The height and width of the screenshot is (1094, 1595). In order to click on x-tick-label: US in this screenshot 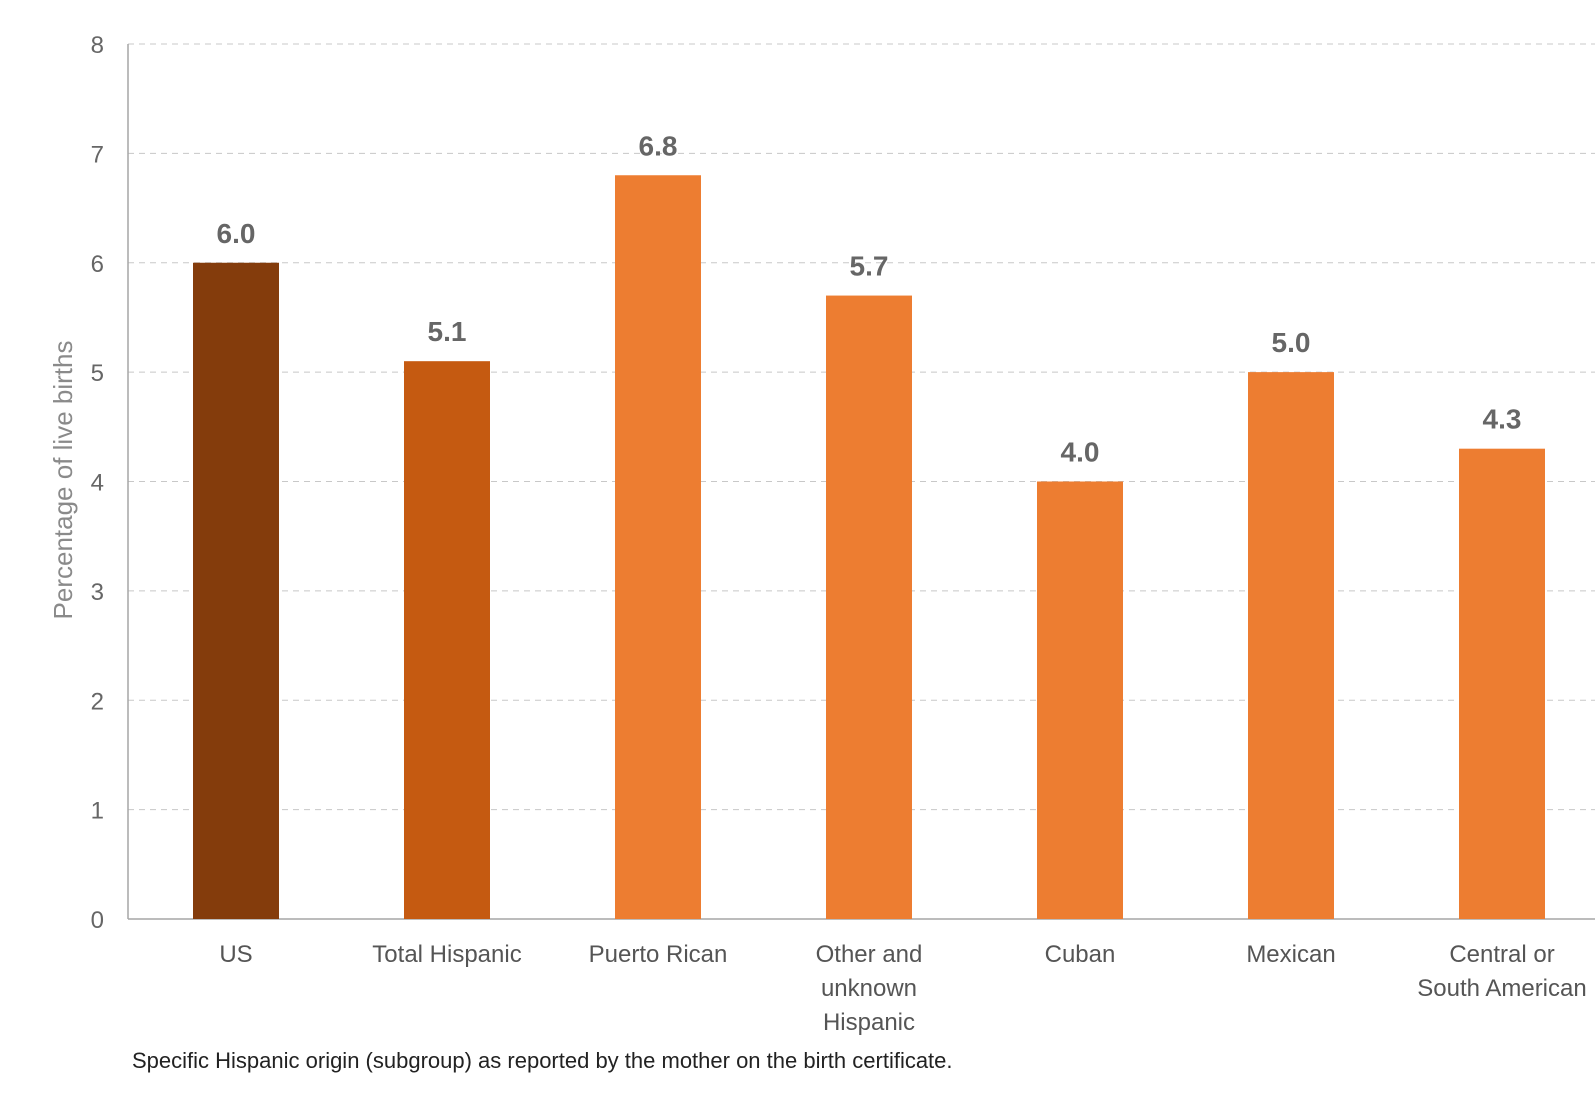, I will do `click(235, 954)`.